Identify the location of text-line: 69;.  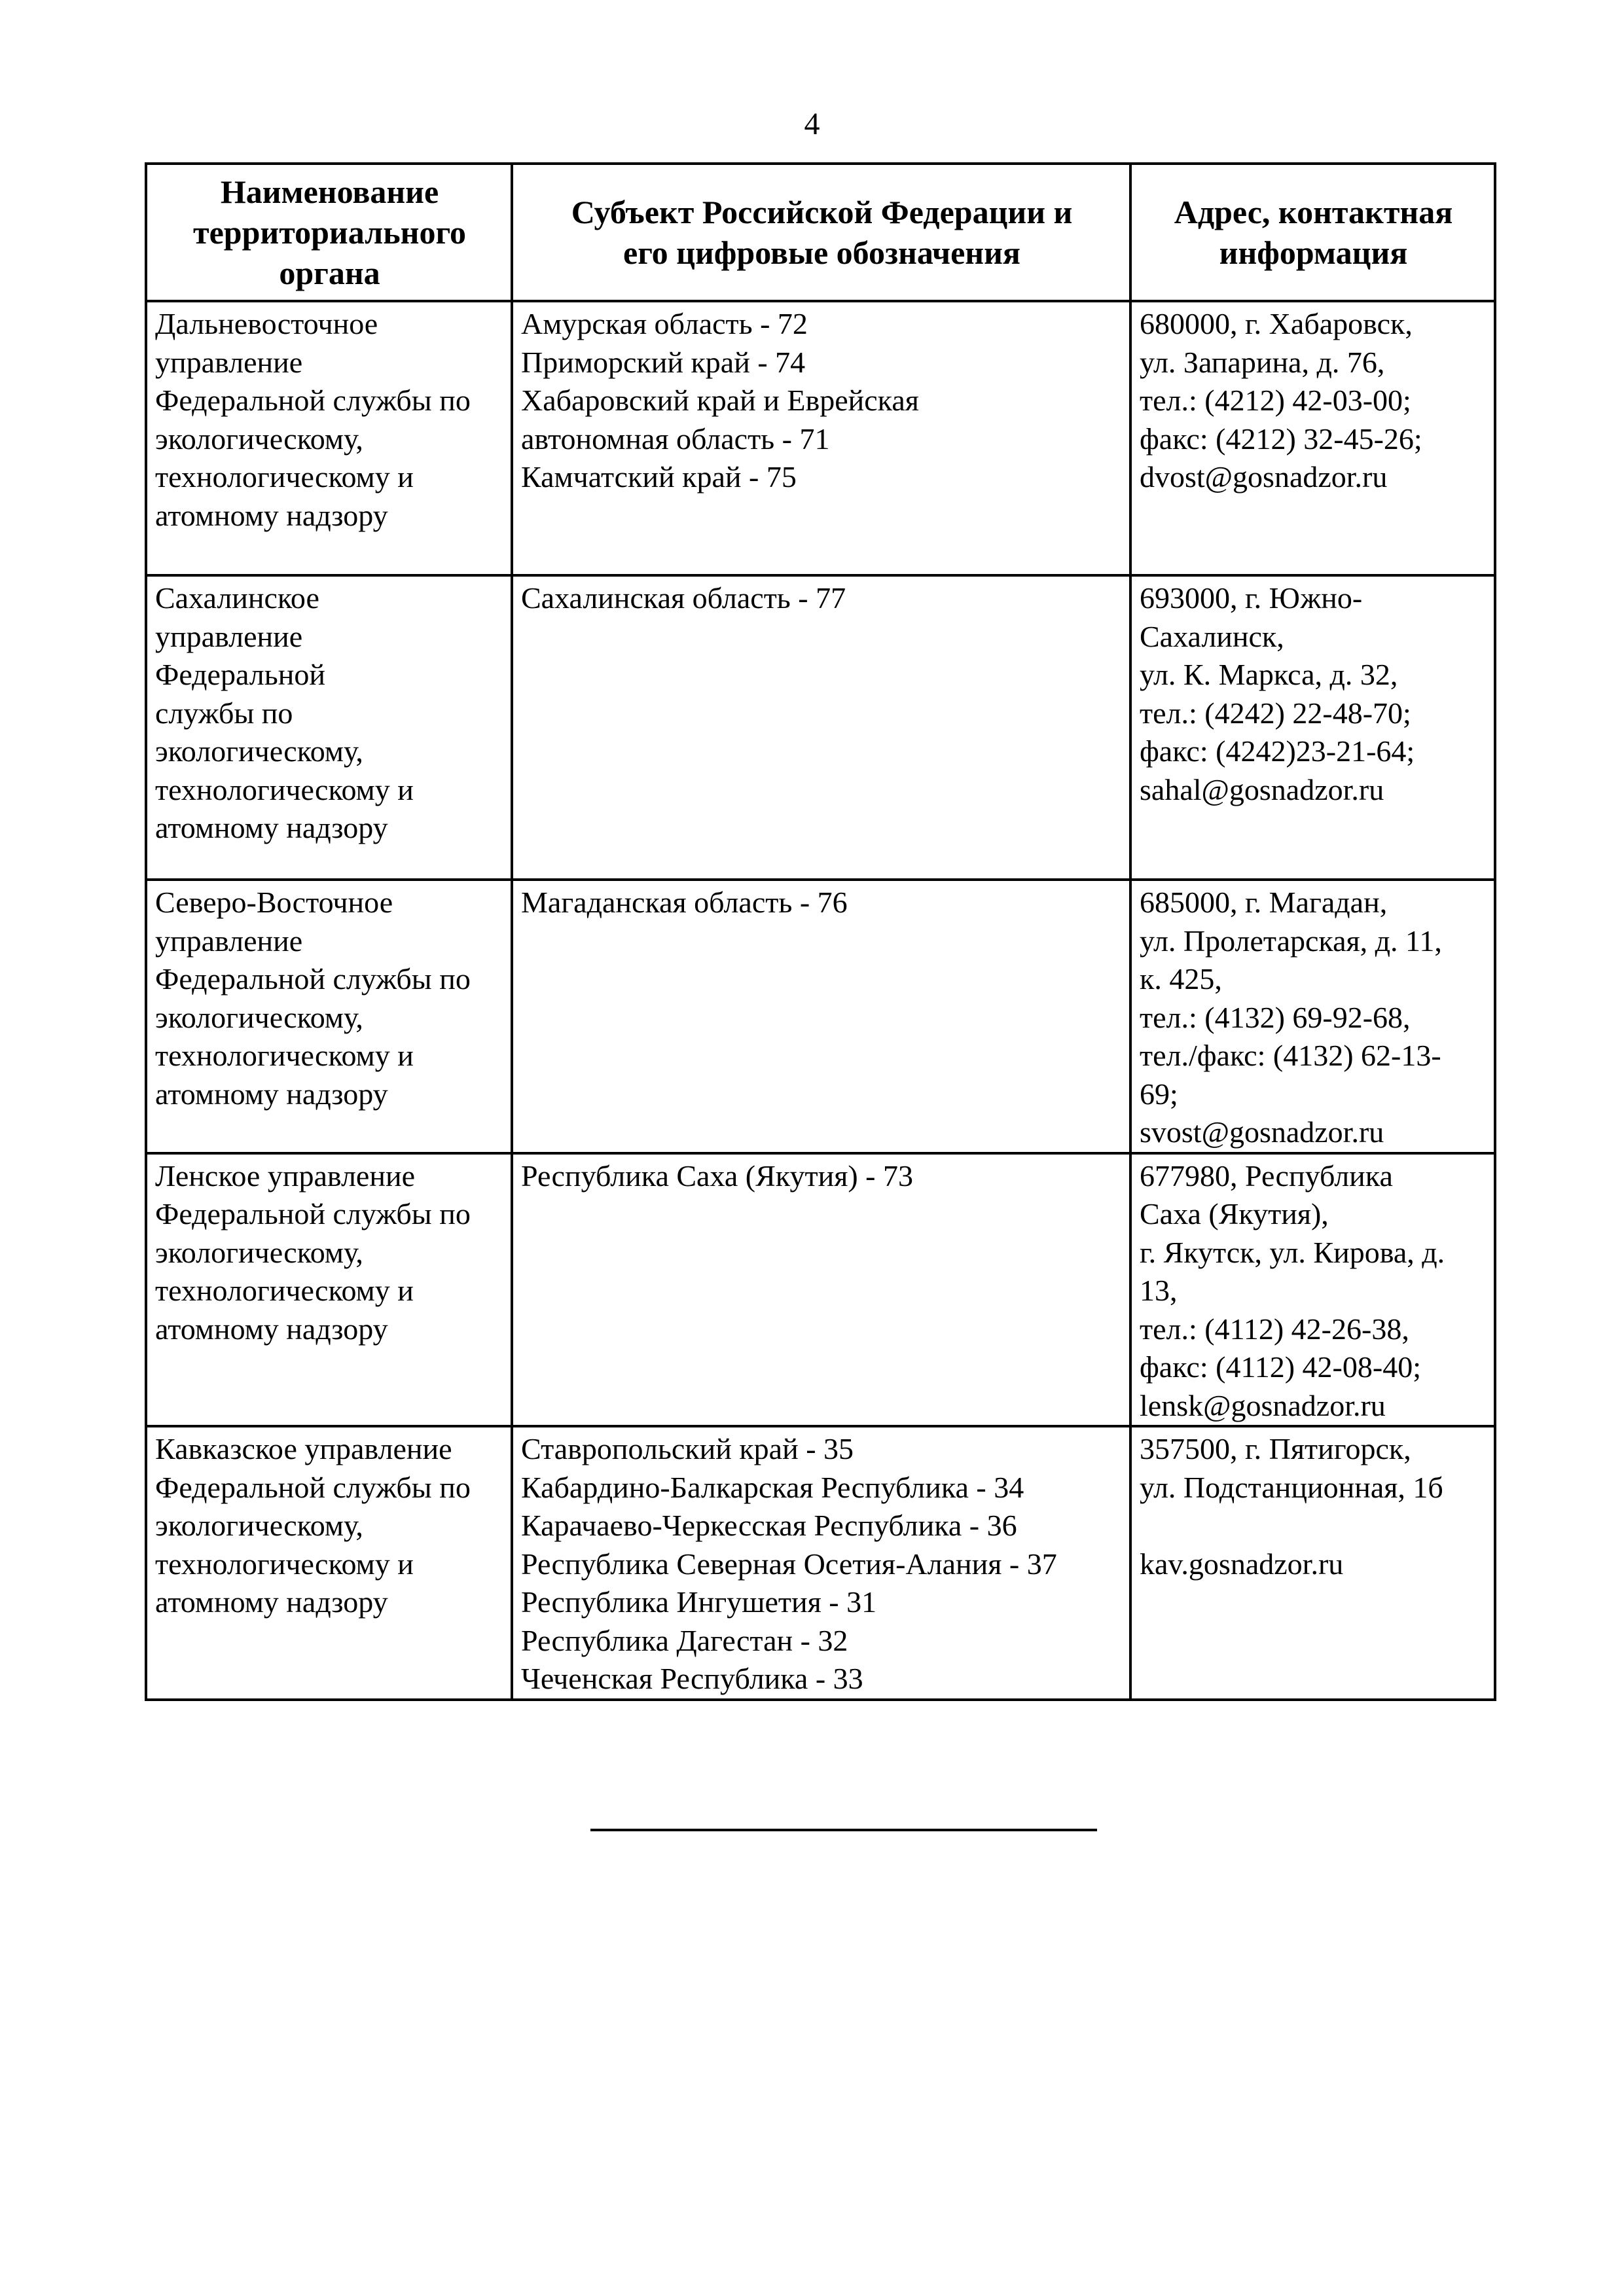
(1159, 1094).